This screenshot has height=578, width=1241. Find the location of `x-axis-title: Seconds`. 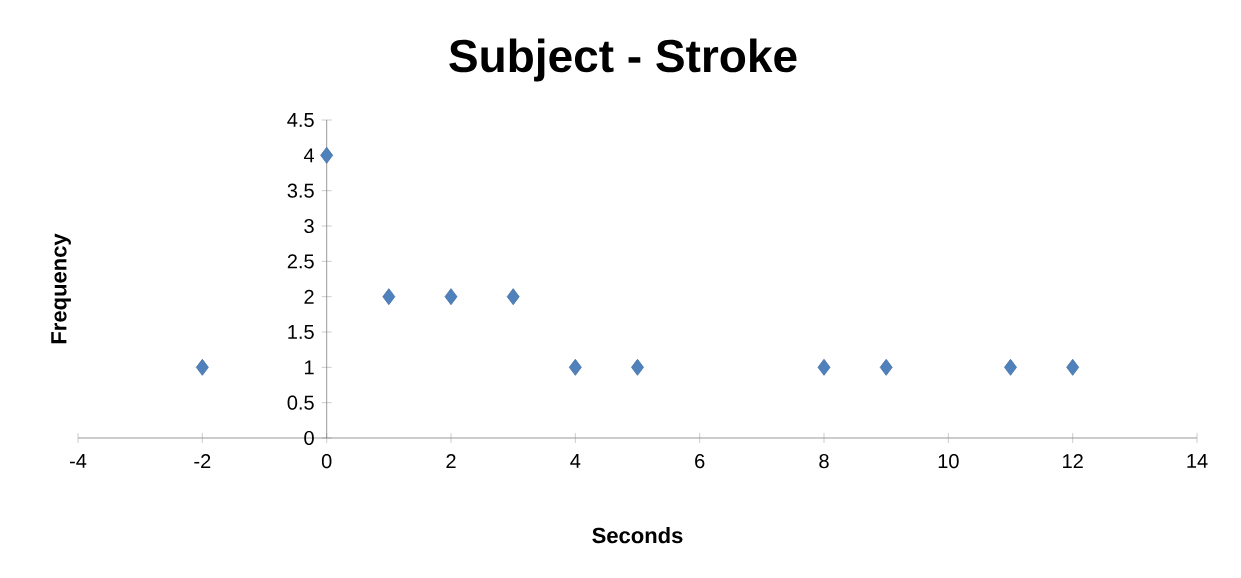

x-axis-title: Seconds is located at coordinates (637, 535).